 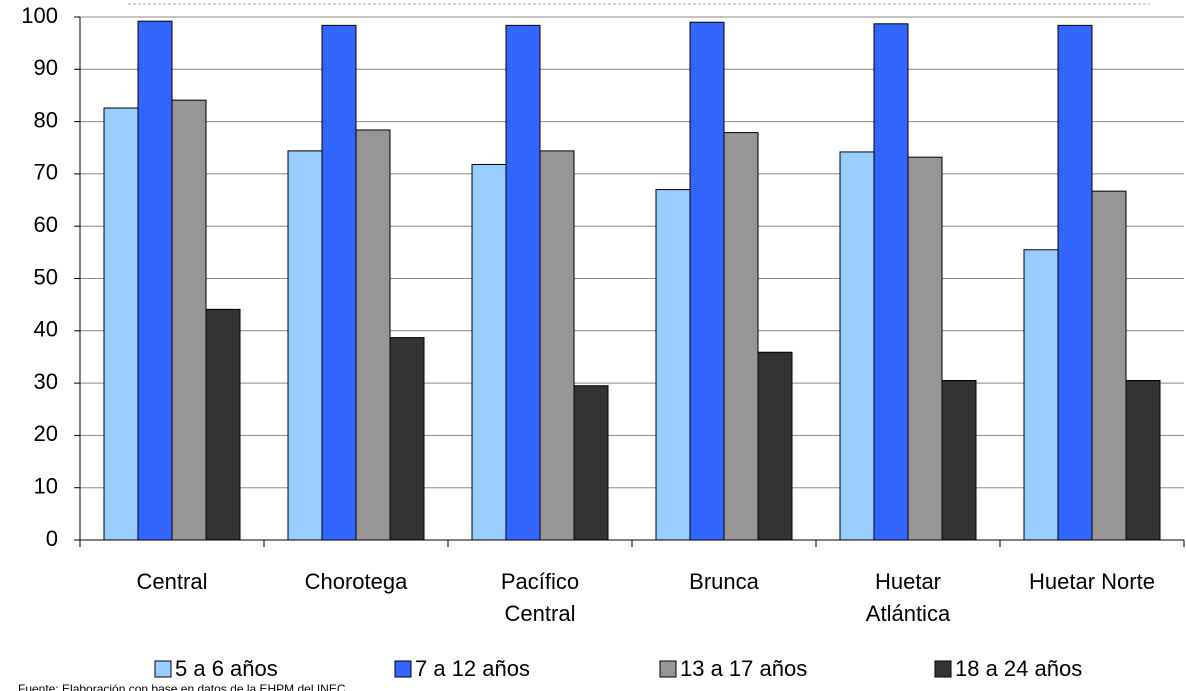 What do you see at coordinates (52, 538) in the screenshot?
I see `y-tick-label: 0` at bounding box center [52, 538].